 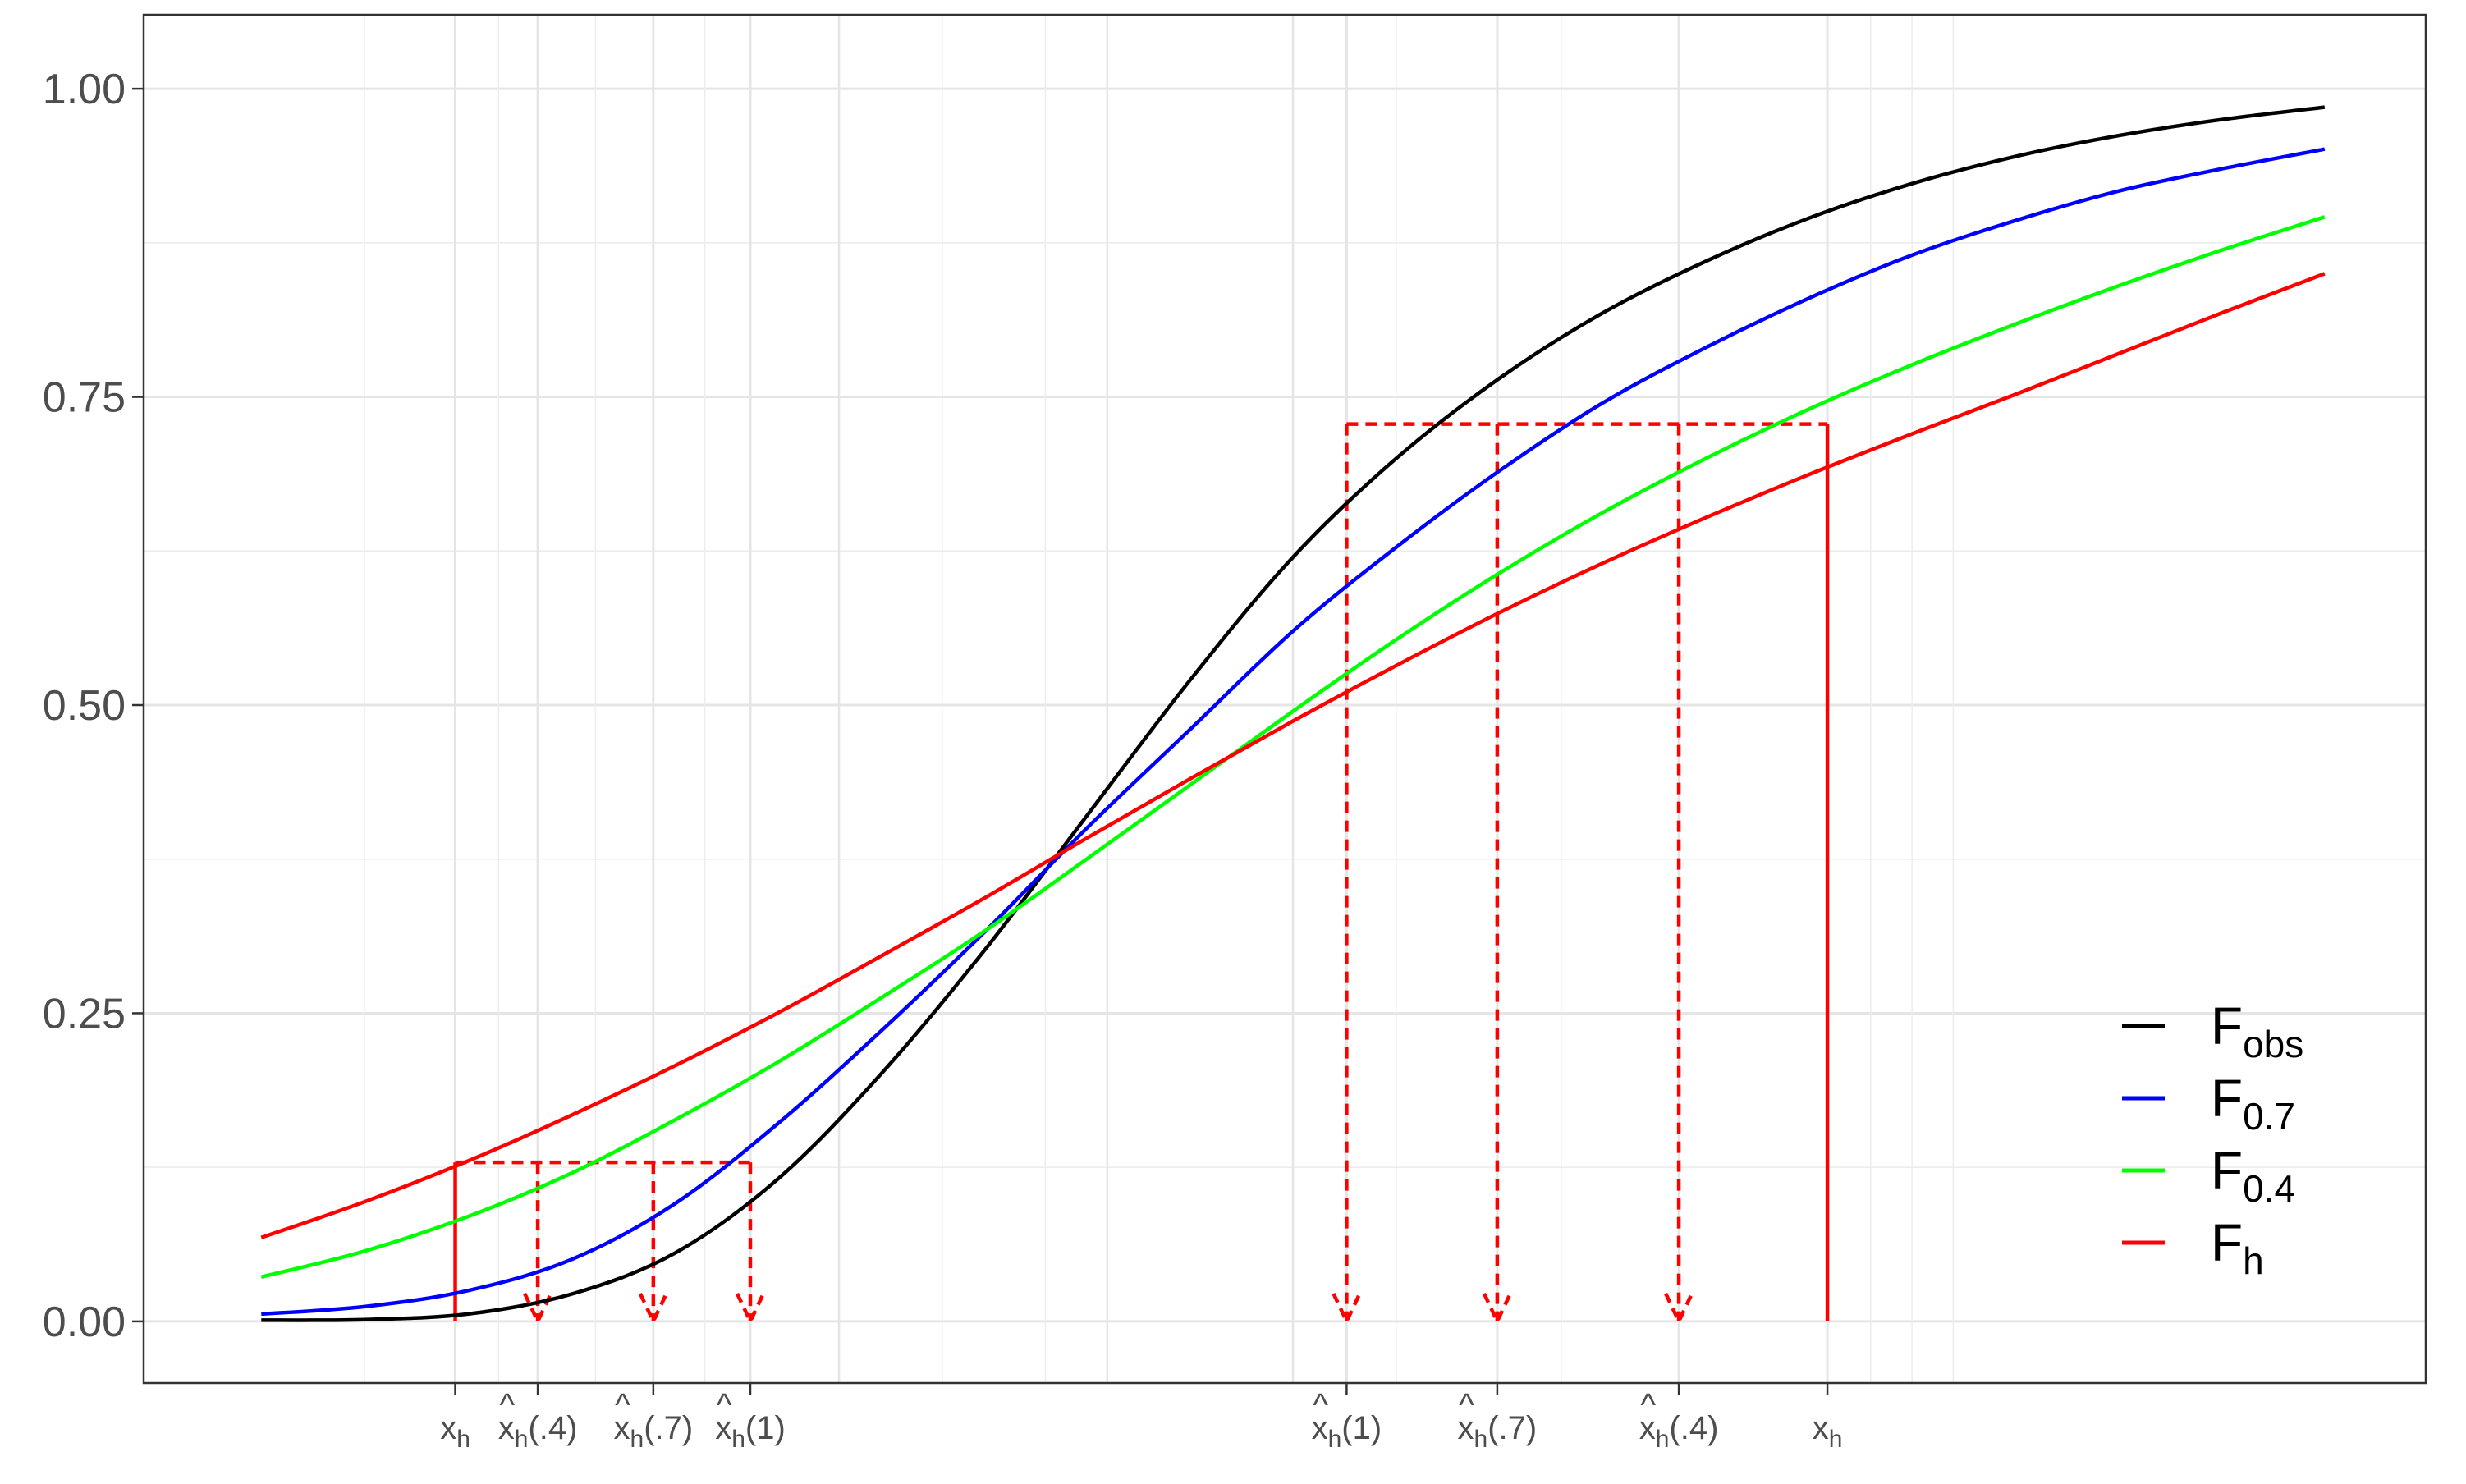 I want to click on legend-item-f04: F0.4, so click(x=2208, y=1175).